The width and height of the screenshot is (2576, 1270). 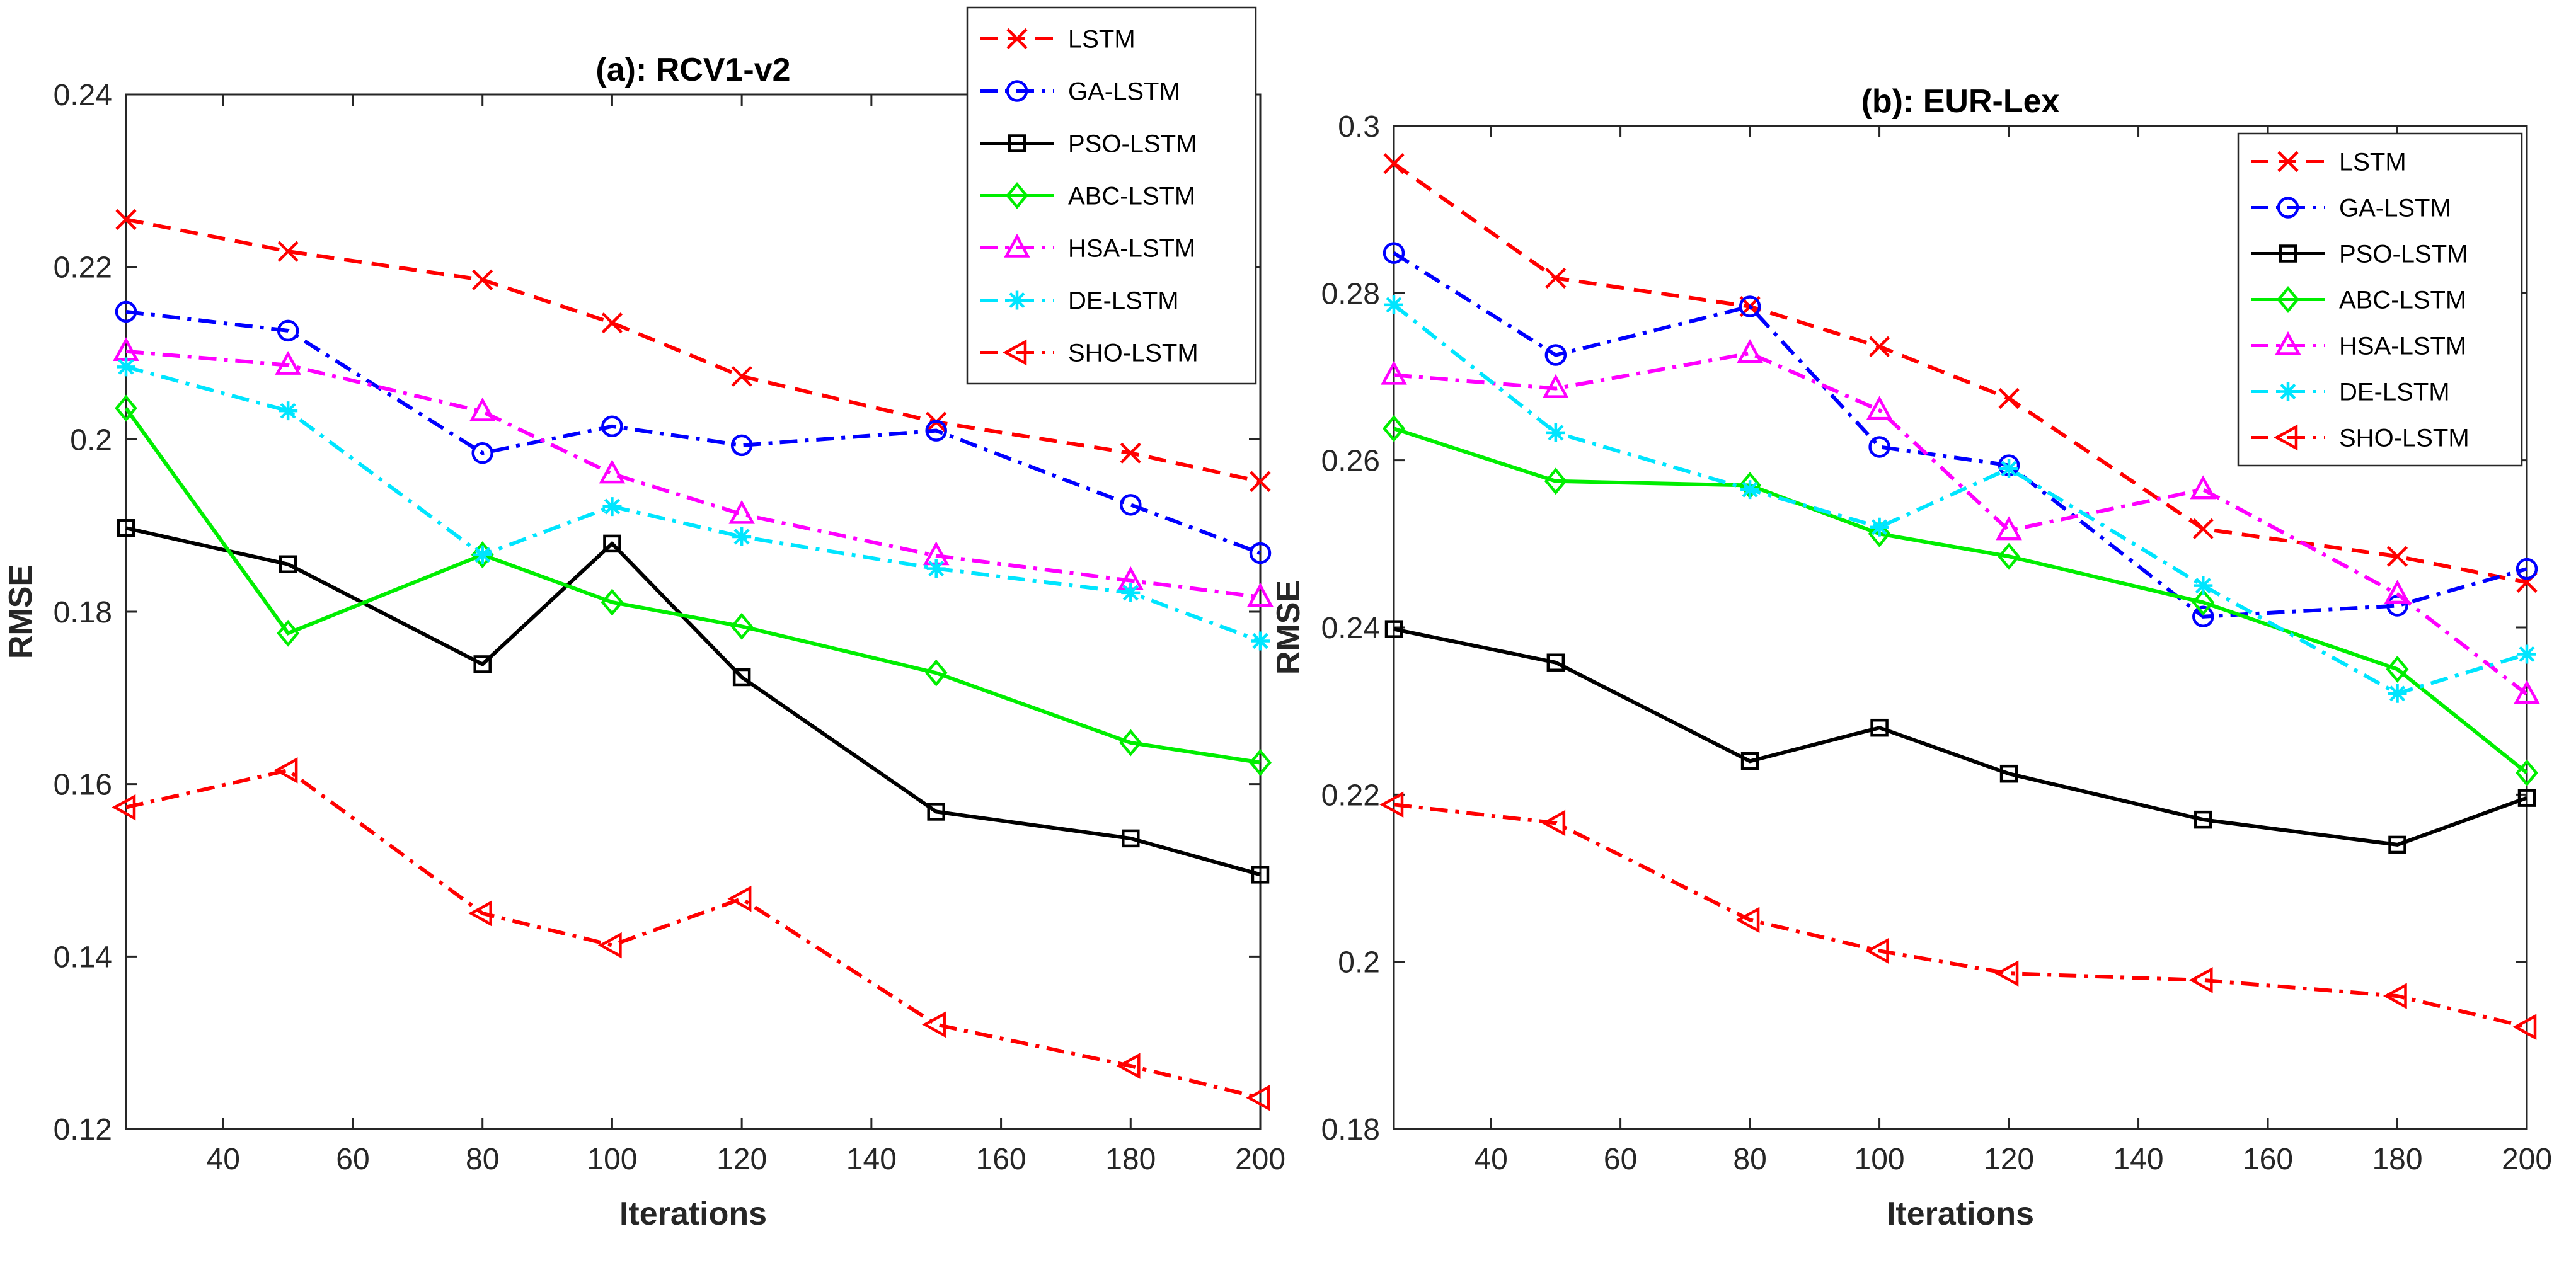 I want to click on y-axis-title: RMSE, so click(x=1288, y=627).